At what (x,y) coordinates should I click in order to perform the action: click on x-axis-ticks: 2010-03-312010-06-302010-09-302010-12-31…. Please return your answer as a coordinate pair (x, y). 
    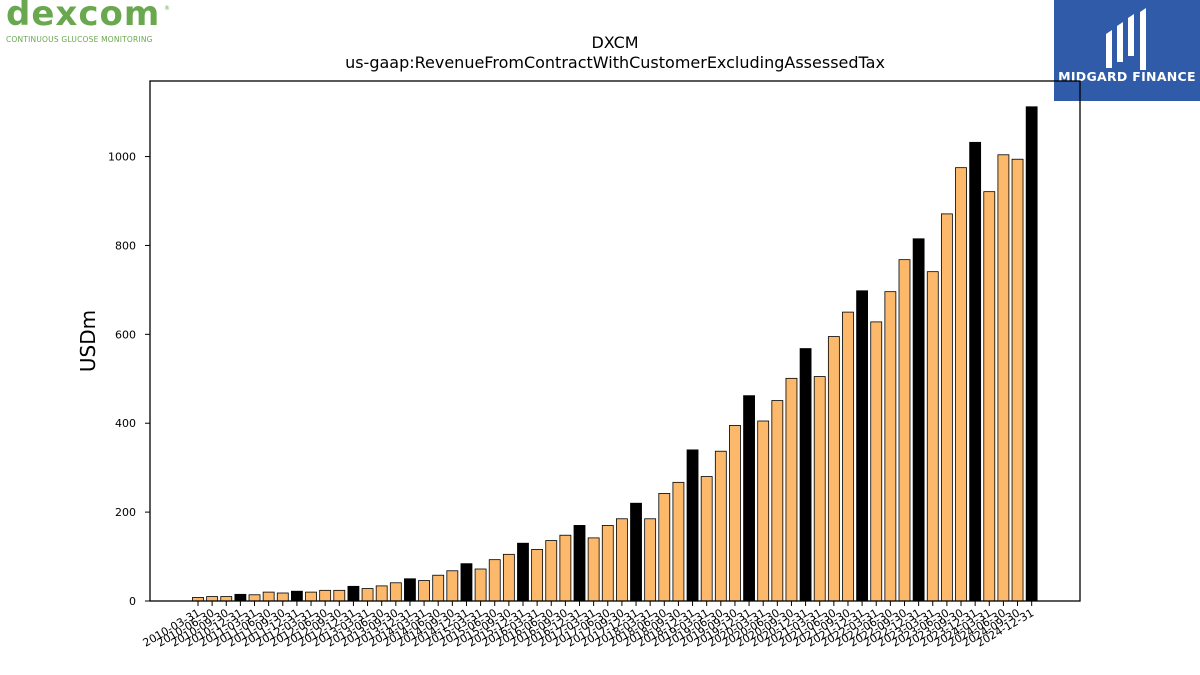
    Looking at the image, I should click on (588, 625).